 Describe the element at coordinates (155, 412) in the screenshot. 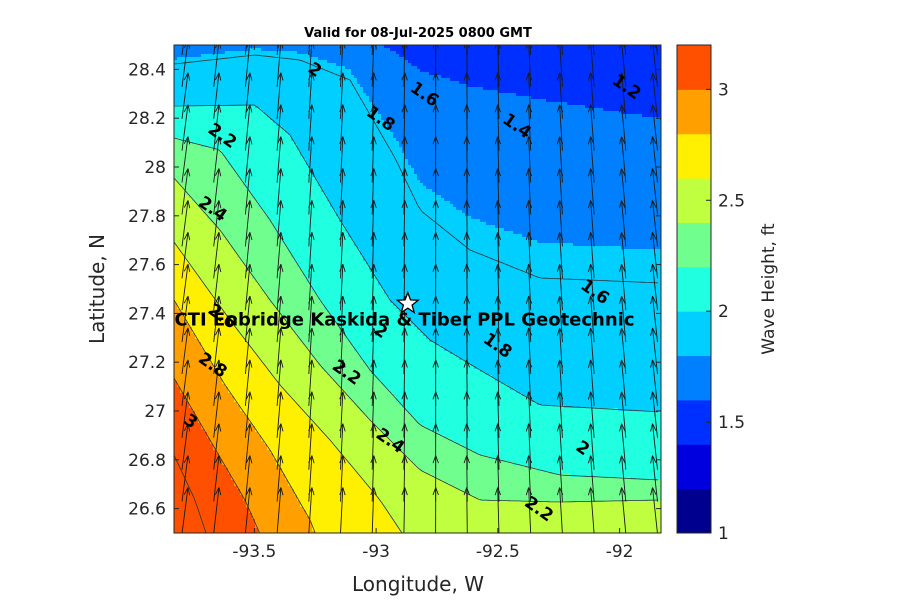

I see `y-tick-label: 27` at that location.